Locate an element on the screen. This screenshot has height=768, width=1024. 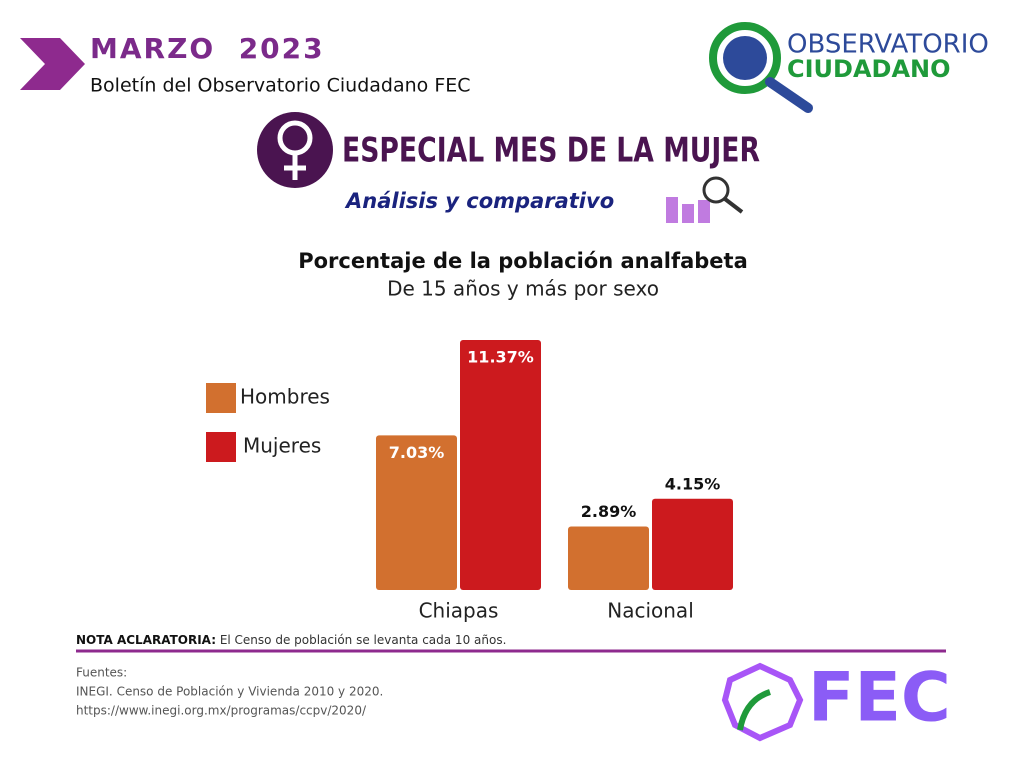
logo-line2: CIUDADANO is located at coordinates (869, 69).